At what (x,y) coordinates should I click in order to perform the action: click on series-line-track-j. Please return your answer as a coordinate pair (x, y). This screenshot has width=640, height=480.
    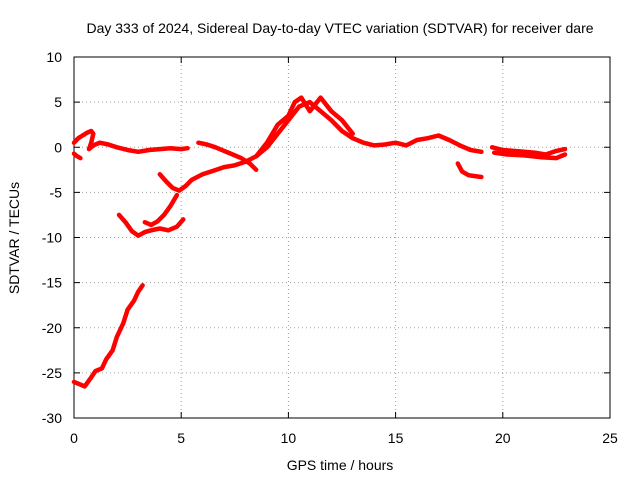
    Looking at the image, I should click on (528, 151).